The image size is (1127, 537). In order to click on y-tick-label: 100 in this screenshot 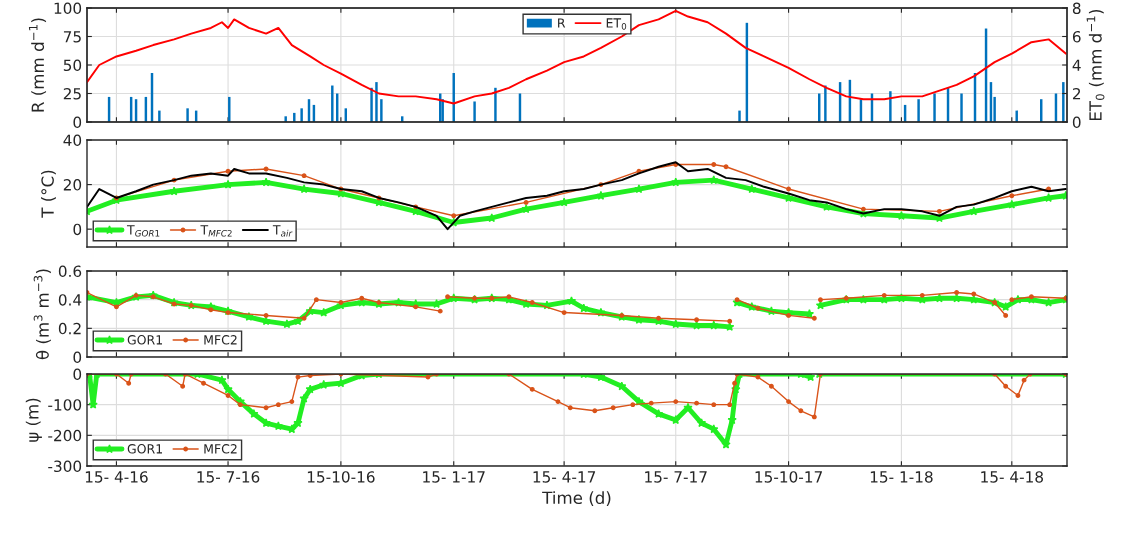, I will do `click(68, 8)`.